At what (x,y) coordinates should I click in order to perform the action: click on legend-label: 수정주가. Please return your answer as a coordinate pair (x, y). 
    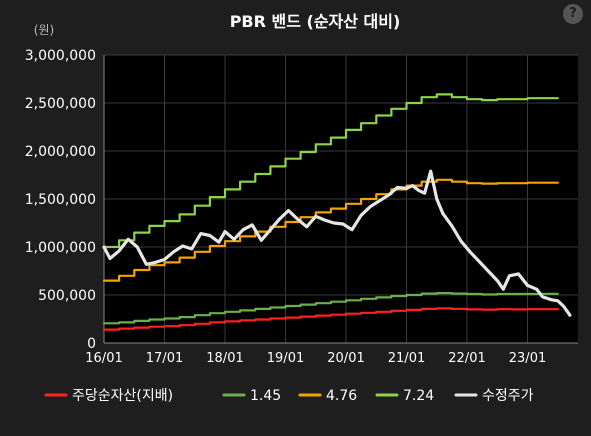
    Looking at the image, I should click on (508, 396).